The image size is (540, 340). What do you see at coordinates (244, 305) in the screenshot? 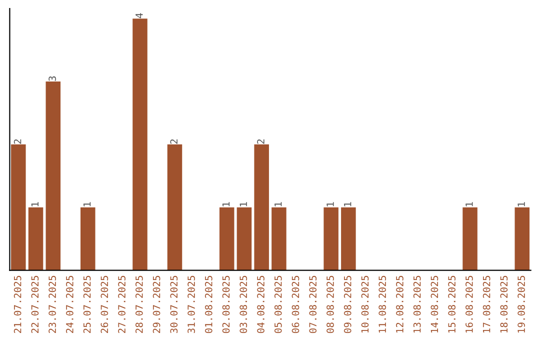
I see `x-tick-label: 03.08.2025` at bounding box center [244, 305].